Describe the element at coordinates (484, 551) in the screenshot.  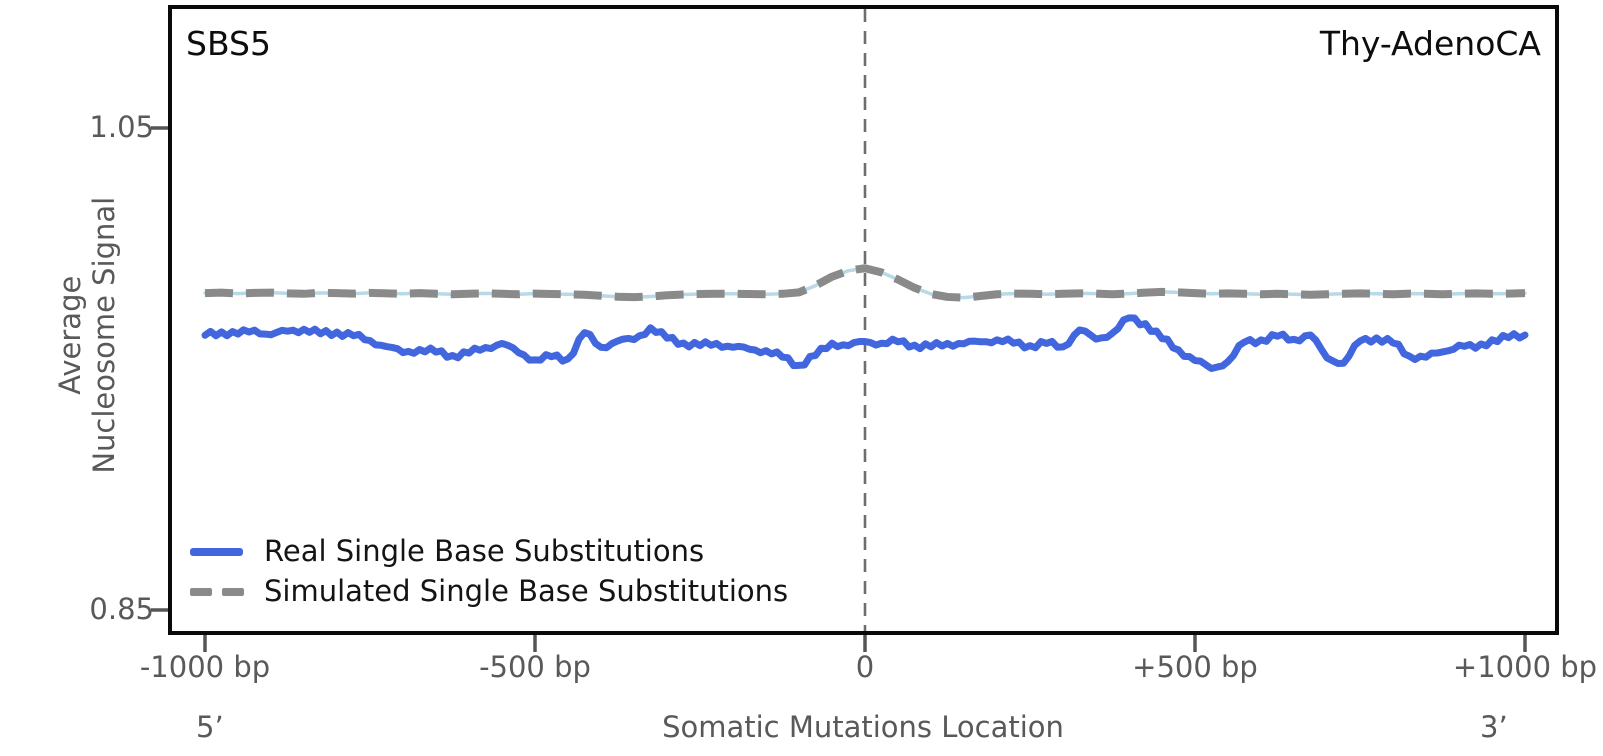
I see `legend-real-label: Real Single Base Substitutions` at that location.